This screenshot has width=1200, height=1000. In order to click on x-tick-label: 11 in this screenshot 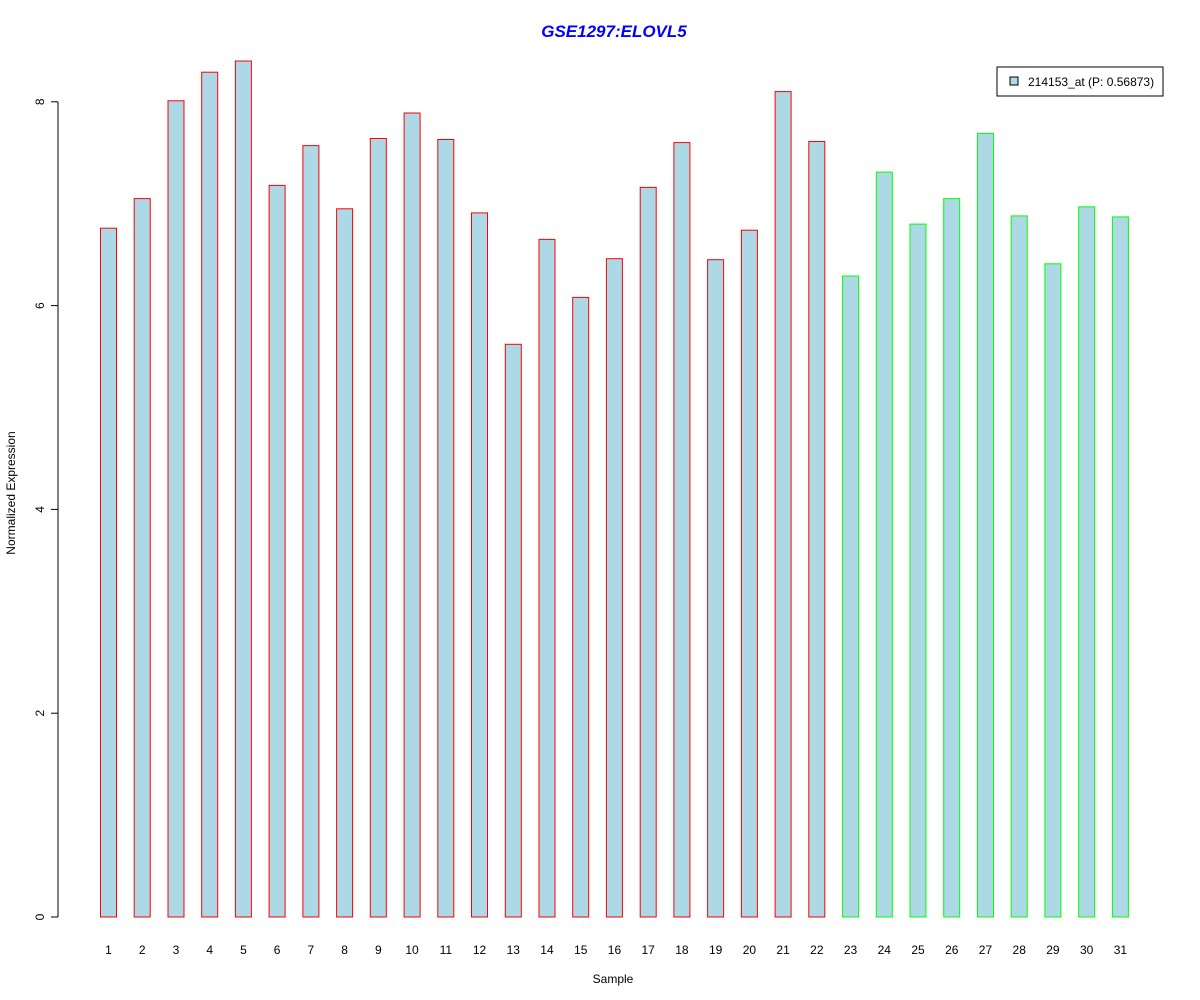, I will do `click(446, 950)`.